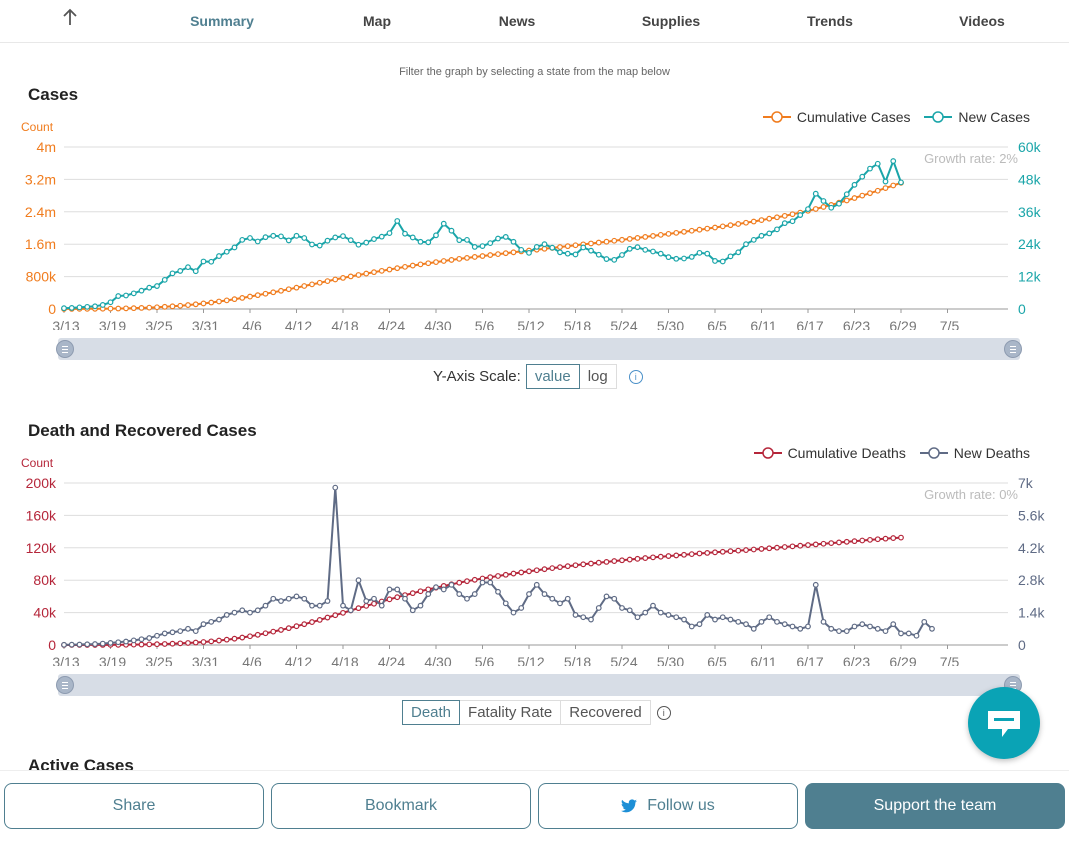 Image resolution: width=1069 pixels, height=843 pixels. What do you see at coordinates (511, 712) in the screenshot?
I see `tab-fatality-rate: Fatality Rate` at bounding box center [511, 712].